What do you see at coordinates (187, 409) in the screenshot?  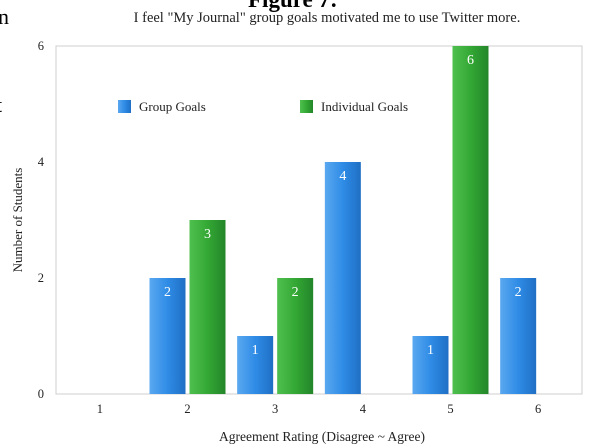 I see `x-tick-label: 2` at bounding box center [187, 409].